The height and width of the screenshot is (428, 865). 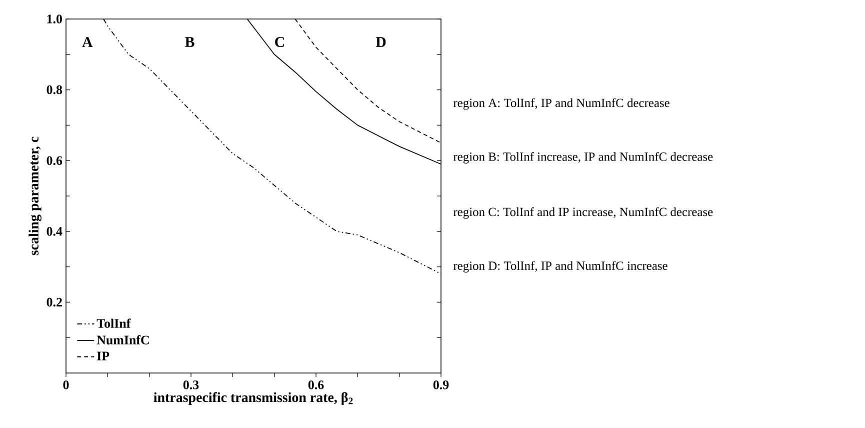 I want to click on x-tick-label: 0, so click(x=66, y=385).